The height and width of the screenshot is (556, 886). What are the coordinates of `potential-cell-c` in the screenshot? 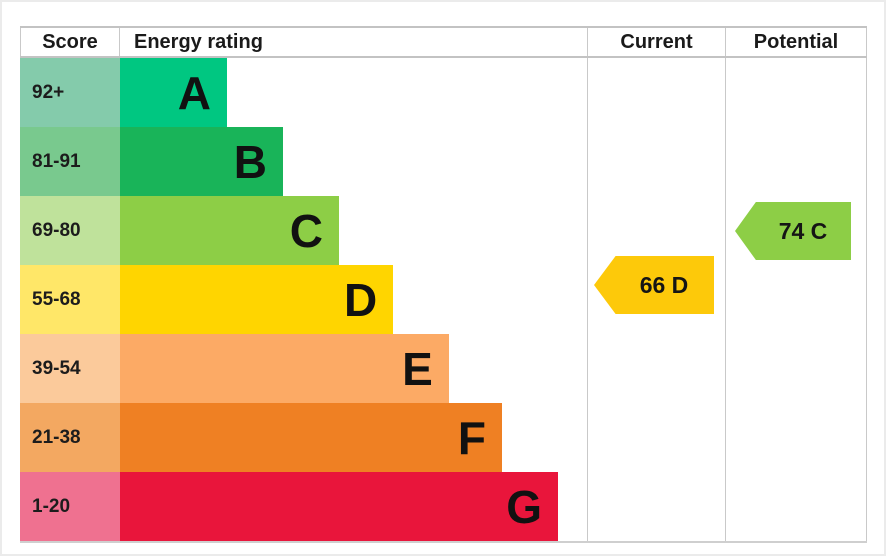 It's located at (796, 230).